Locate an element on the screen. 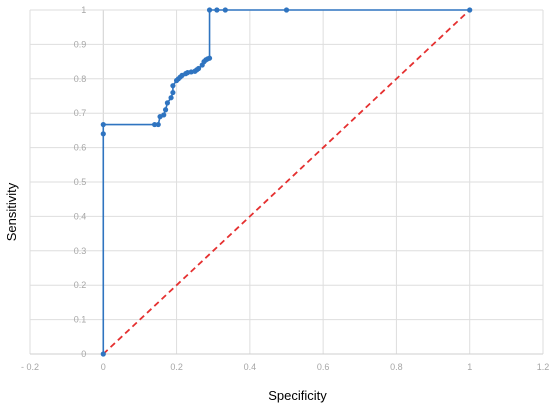 The height and width of the screenshot is (408, 550). y-tick-label: 1 is located at coordinates (83, 10).